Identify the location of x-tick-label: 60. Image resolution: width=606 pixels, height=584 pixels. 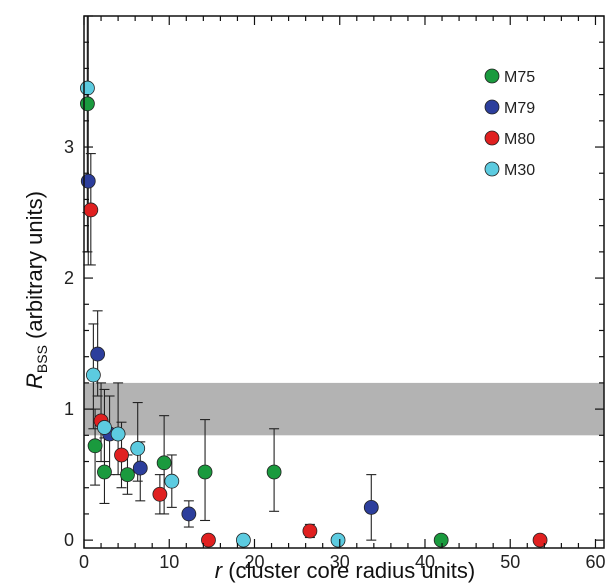
(595, 562).